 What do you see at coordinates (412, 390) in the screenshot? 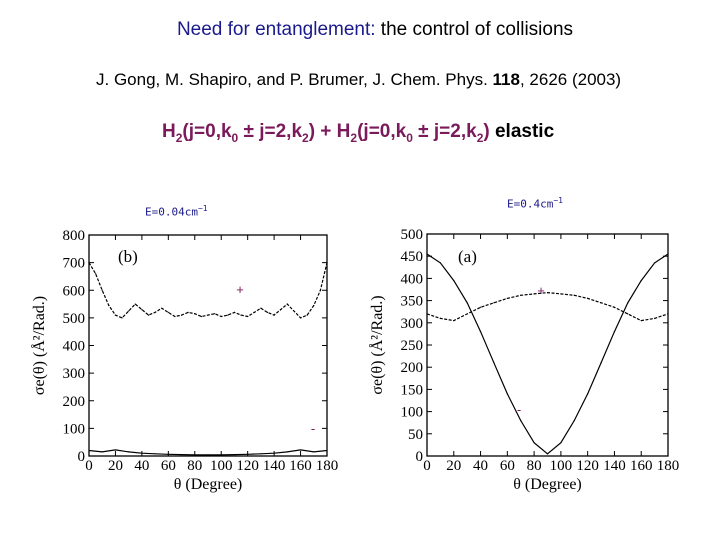
I see `y-tick-label: 150` at bounding box center [412, 390].